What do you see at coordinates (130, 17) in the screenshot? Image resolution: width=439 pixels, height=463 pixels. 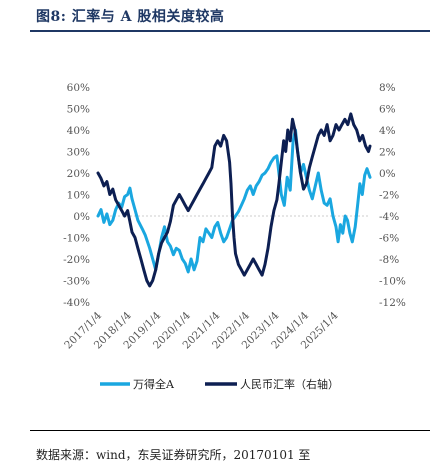 I see `figure-title: 图8: 汇率与 A 股相关度较高` at bounding box center [130, 17].